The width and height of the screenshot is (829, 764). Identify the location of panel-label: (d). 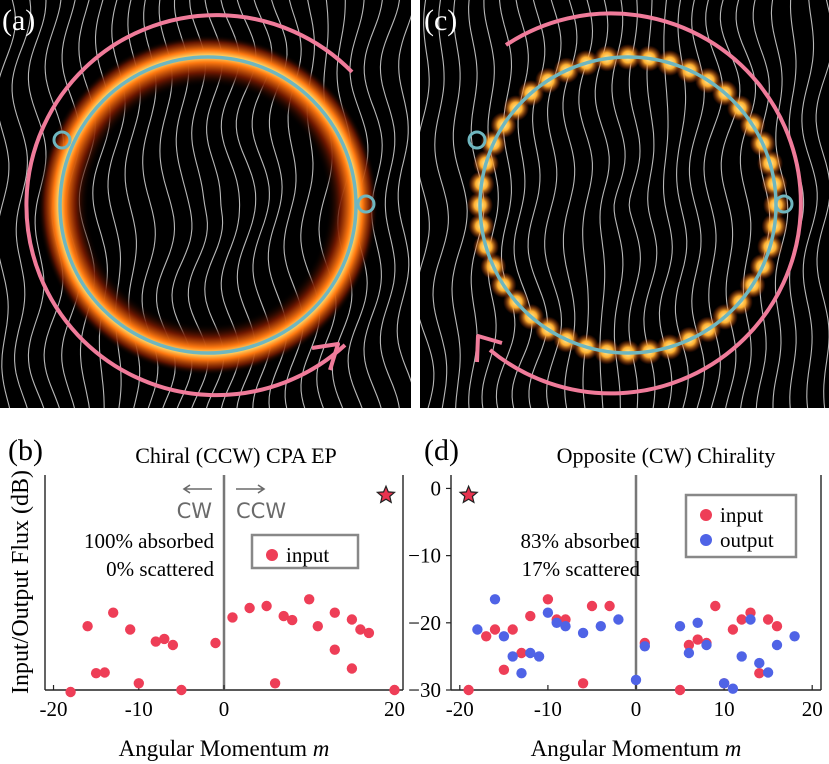
(441, 450).